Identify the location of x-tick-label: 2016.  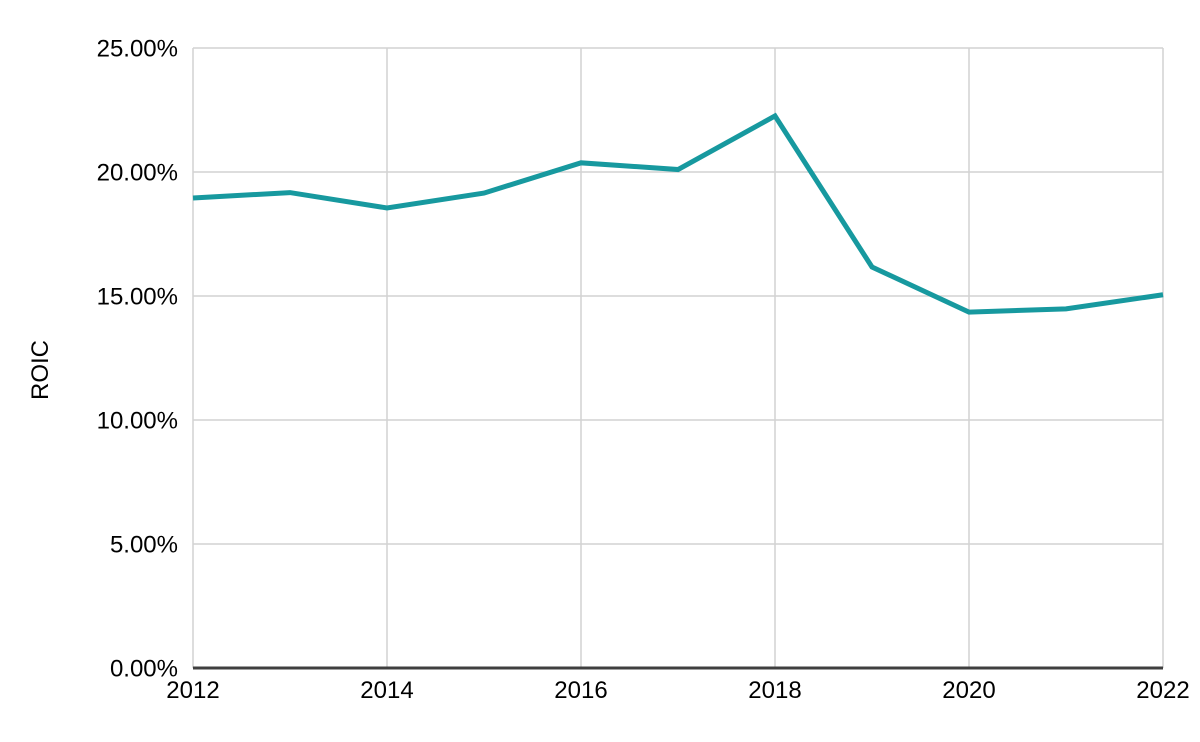
(580, 690).